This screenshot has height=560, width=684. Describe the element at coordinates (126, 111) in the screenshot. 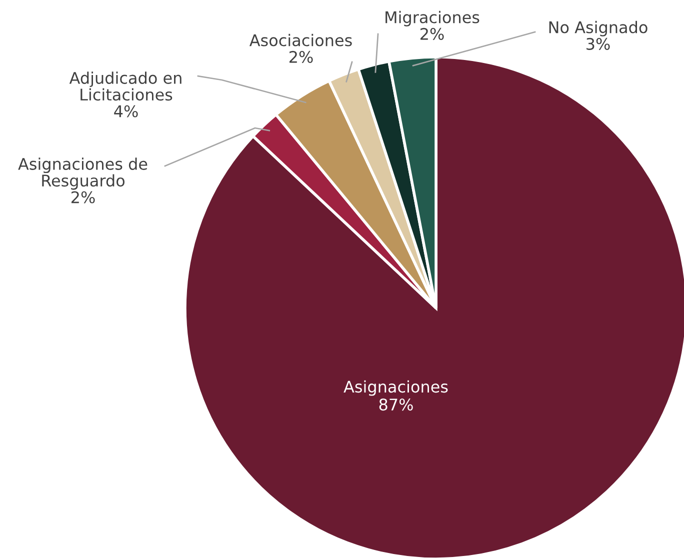

I see `data-label: 4%` at that location.